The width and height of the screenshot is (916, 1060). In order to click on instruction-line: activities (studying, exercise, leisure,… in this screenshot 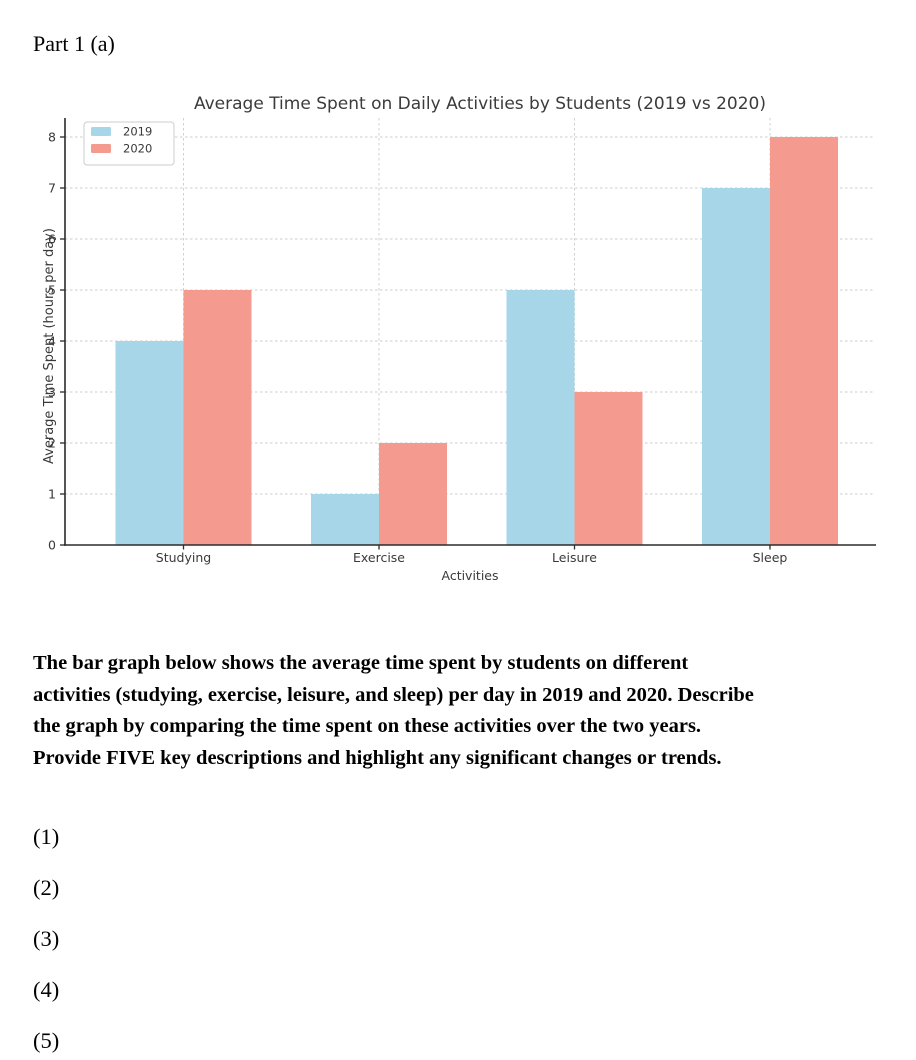, I will do `click(393, 694)`.